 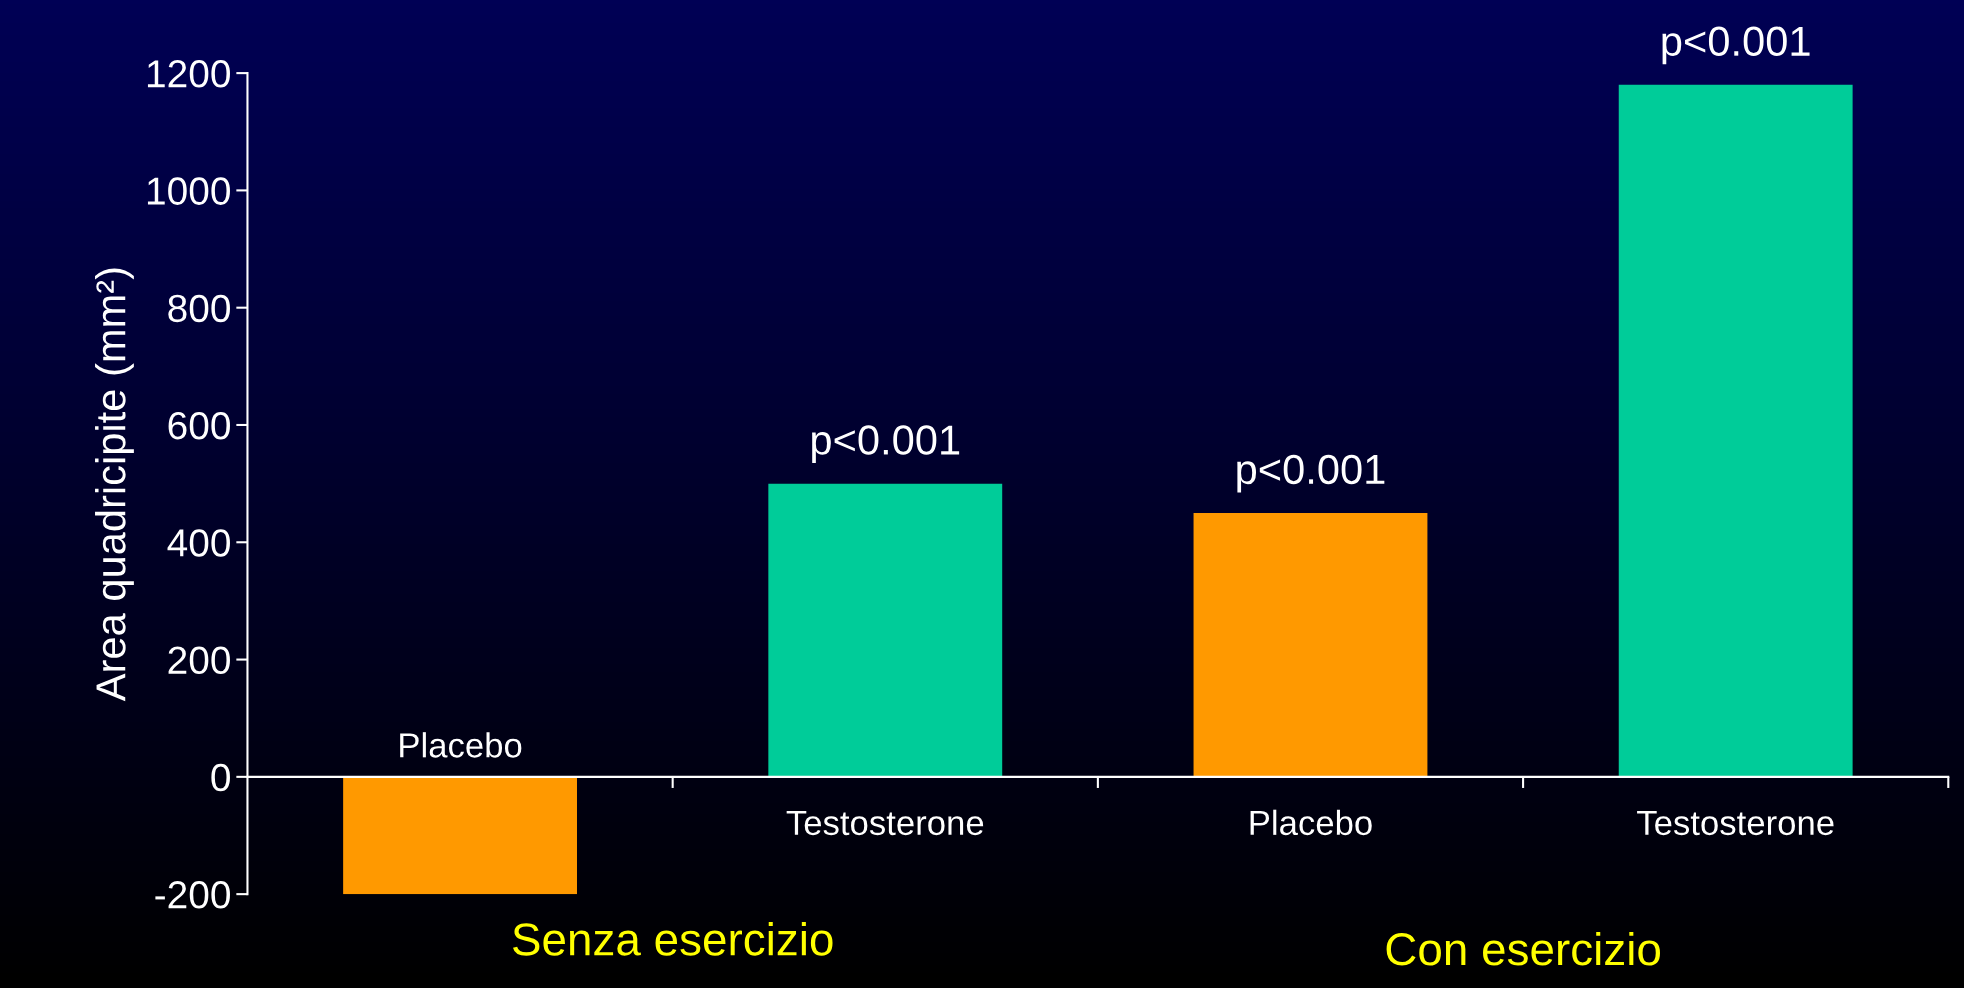 What do you see at coordinates (1523, 948) in the screenshot?
I see `text: Con esercizio` at bounding box center [1523, 948].